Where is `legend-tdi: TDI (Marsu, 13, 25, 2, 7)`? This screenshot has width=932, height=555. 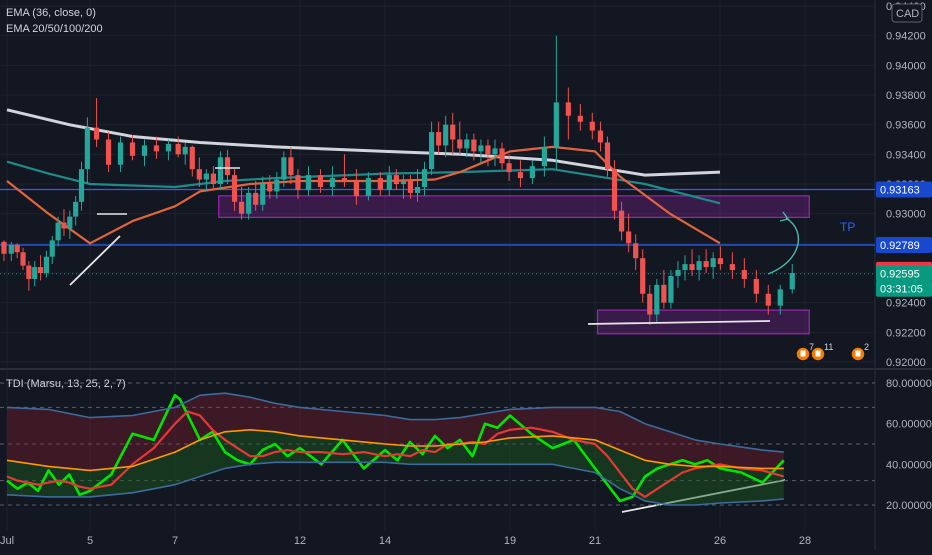 legend-tdi: TDI (Marsu, 13, 25, 2, 7) is located at coordinates (66, 384).